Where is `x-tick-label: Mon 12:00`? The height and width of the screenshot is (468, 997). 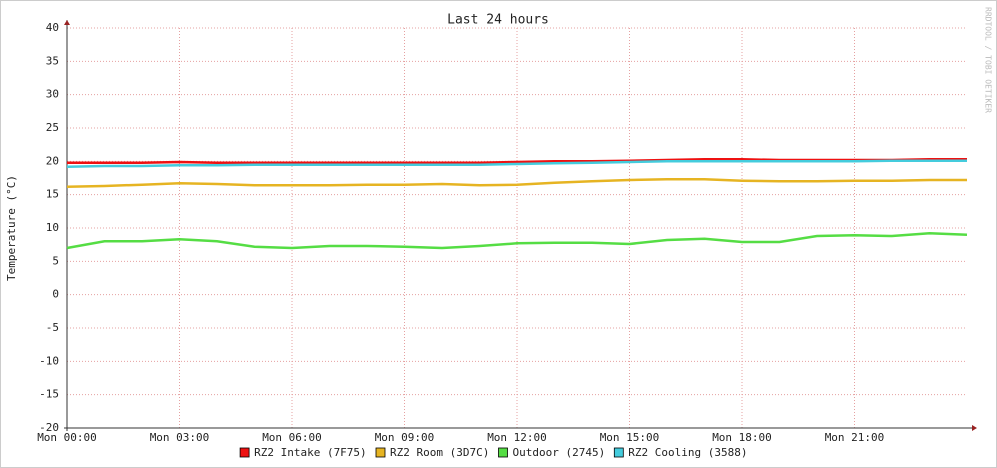
x-tick-label: Mon 12:00 is located at coordinates (517, 437).